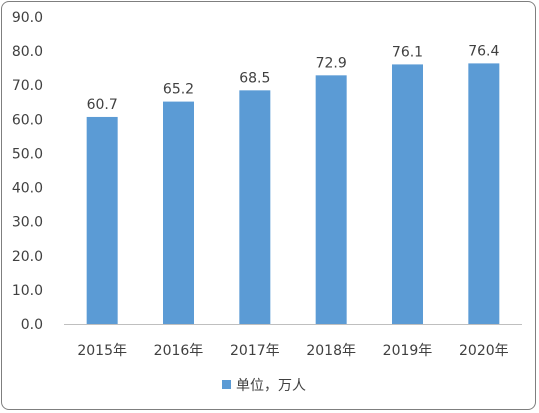  What do you see at coordinates (102, 351) in the screenshot?
I see `x-tick-label: 2015年` at bounding box center [102, 351].